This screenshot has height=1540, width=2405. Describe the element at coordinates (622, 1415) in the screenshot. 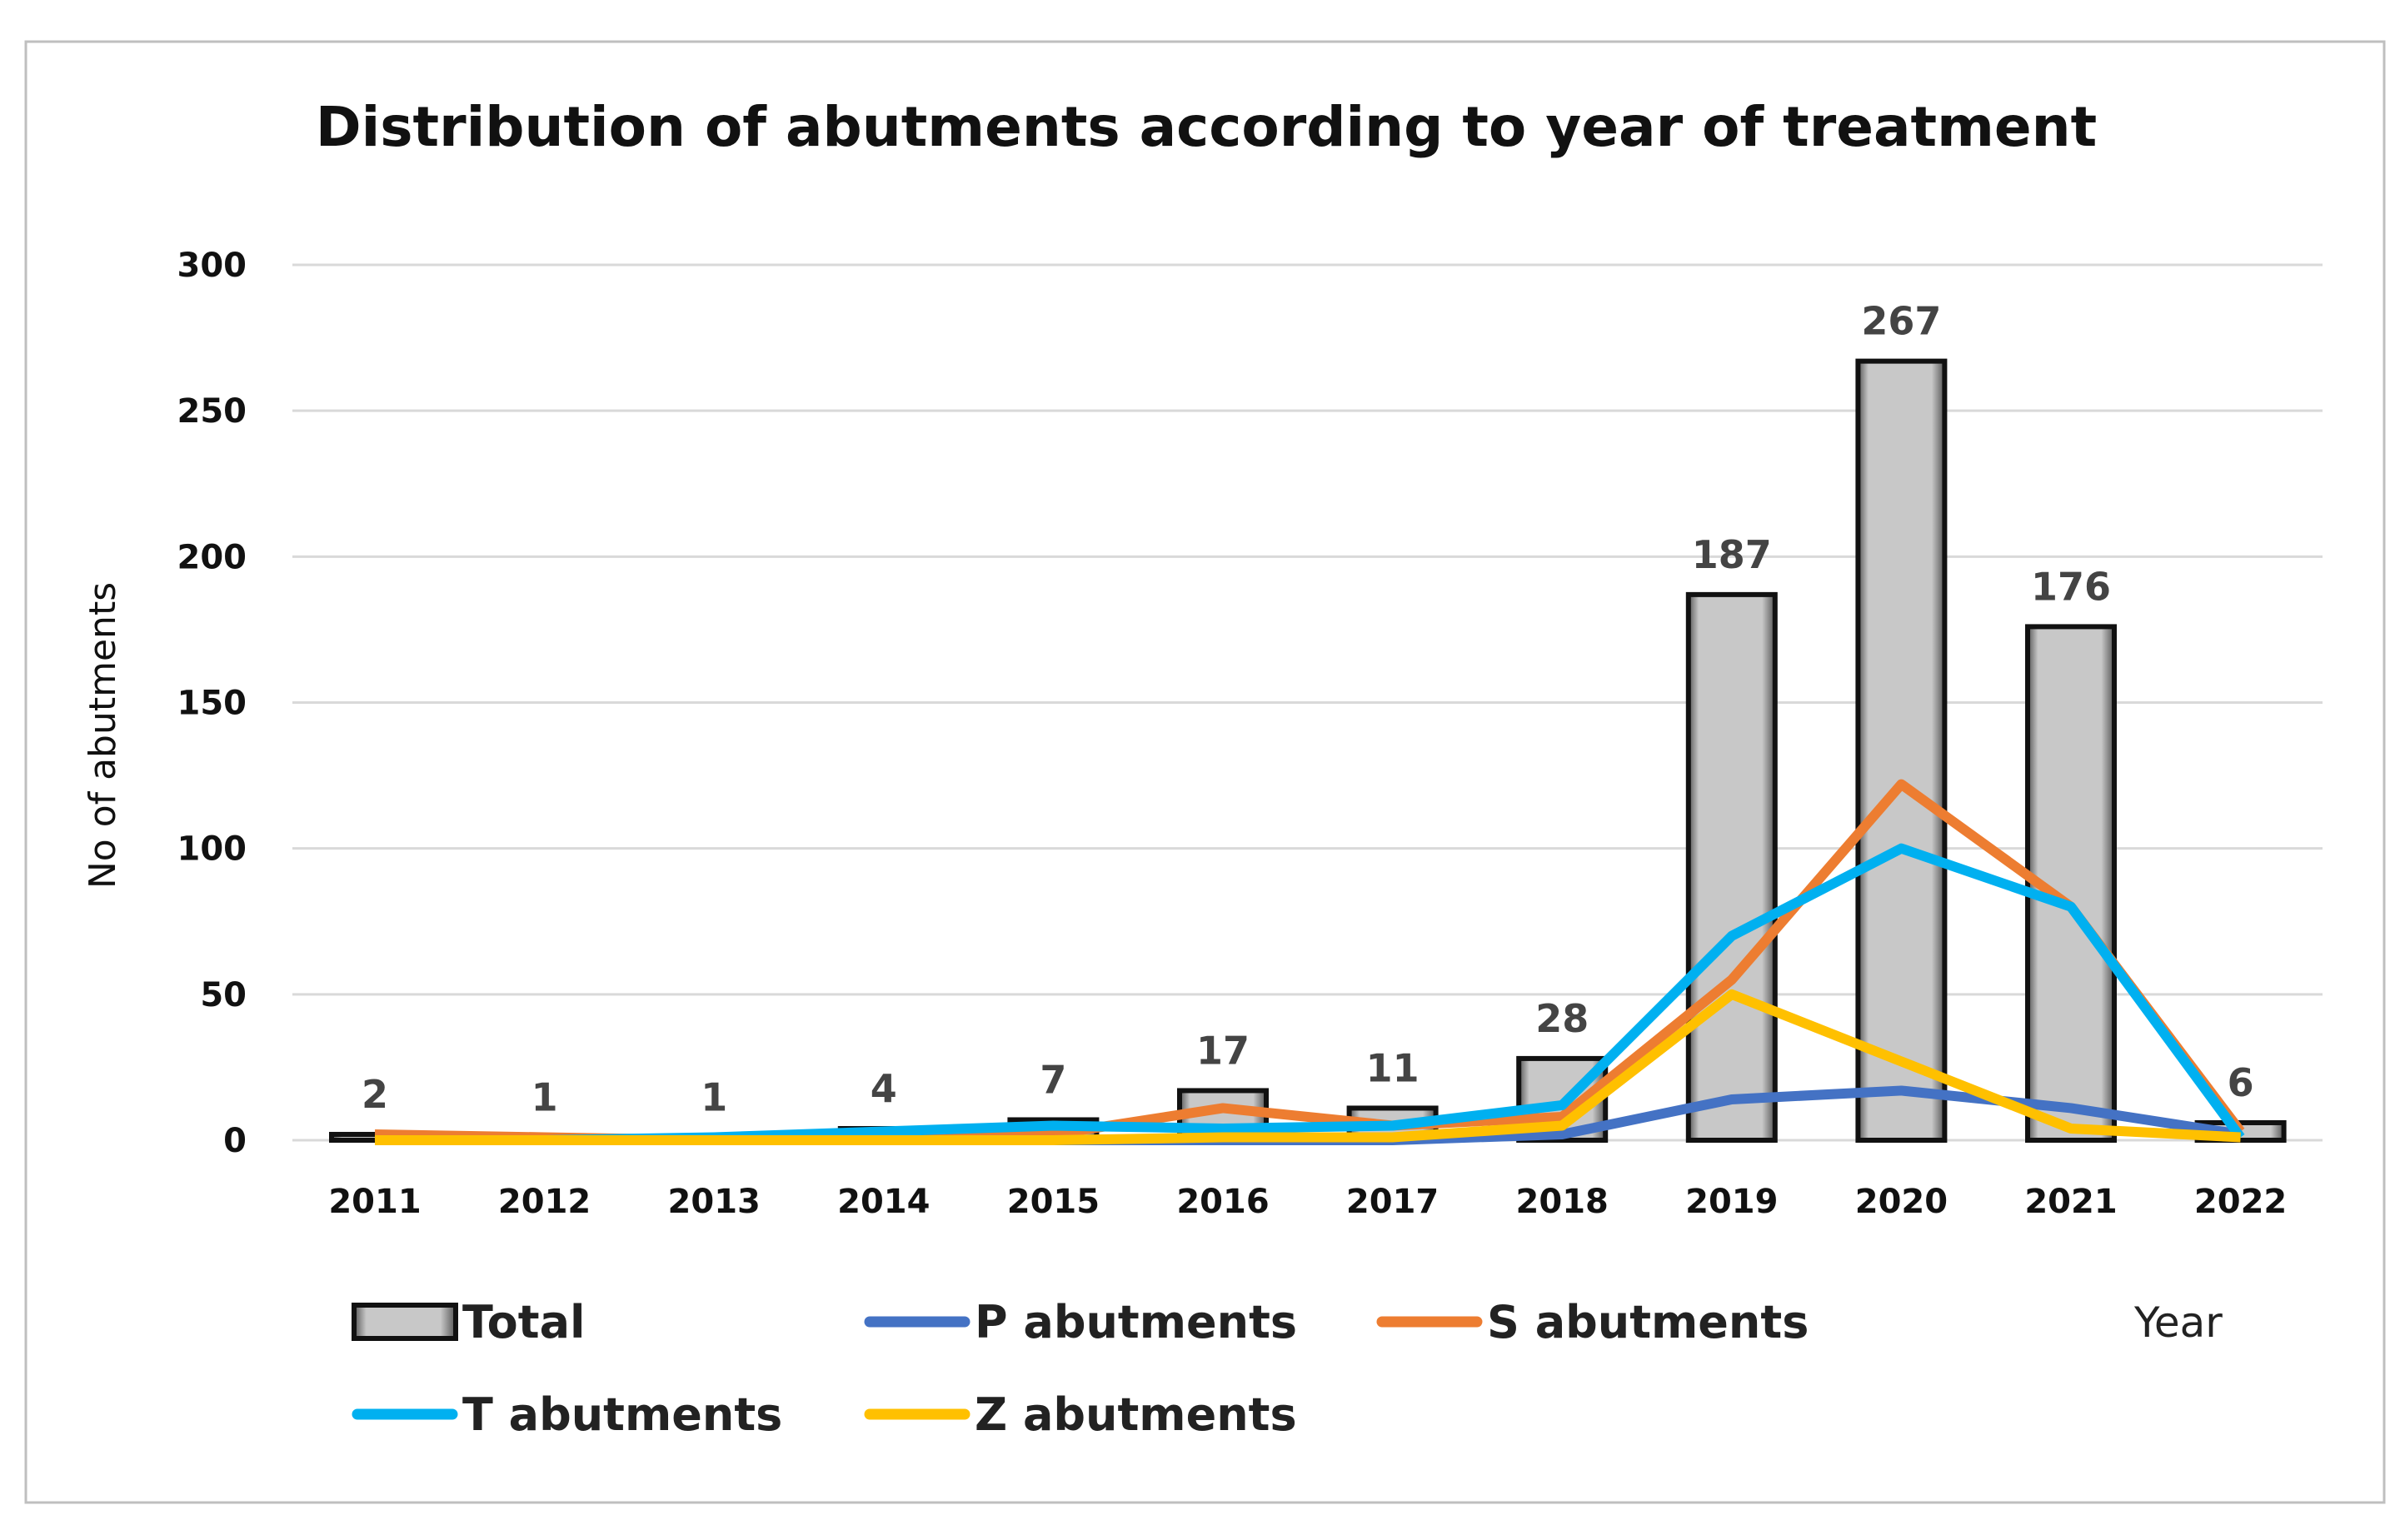

I see `legend-label: T abutments` at that location.